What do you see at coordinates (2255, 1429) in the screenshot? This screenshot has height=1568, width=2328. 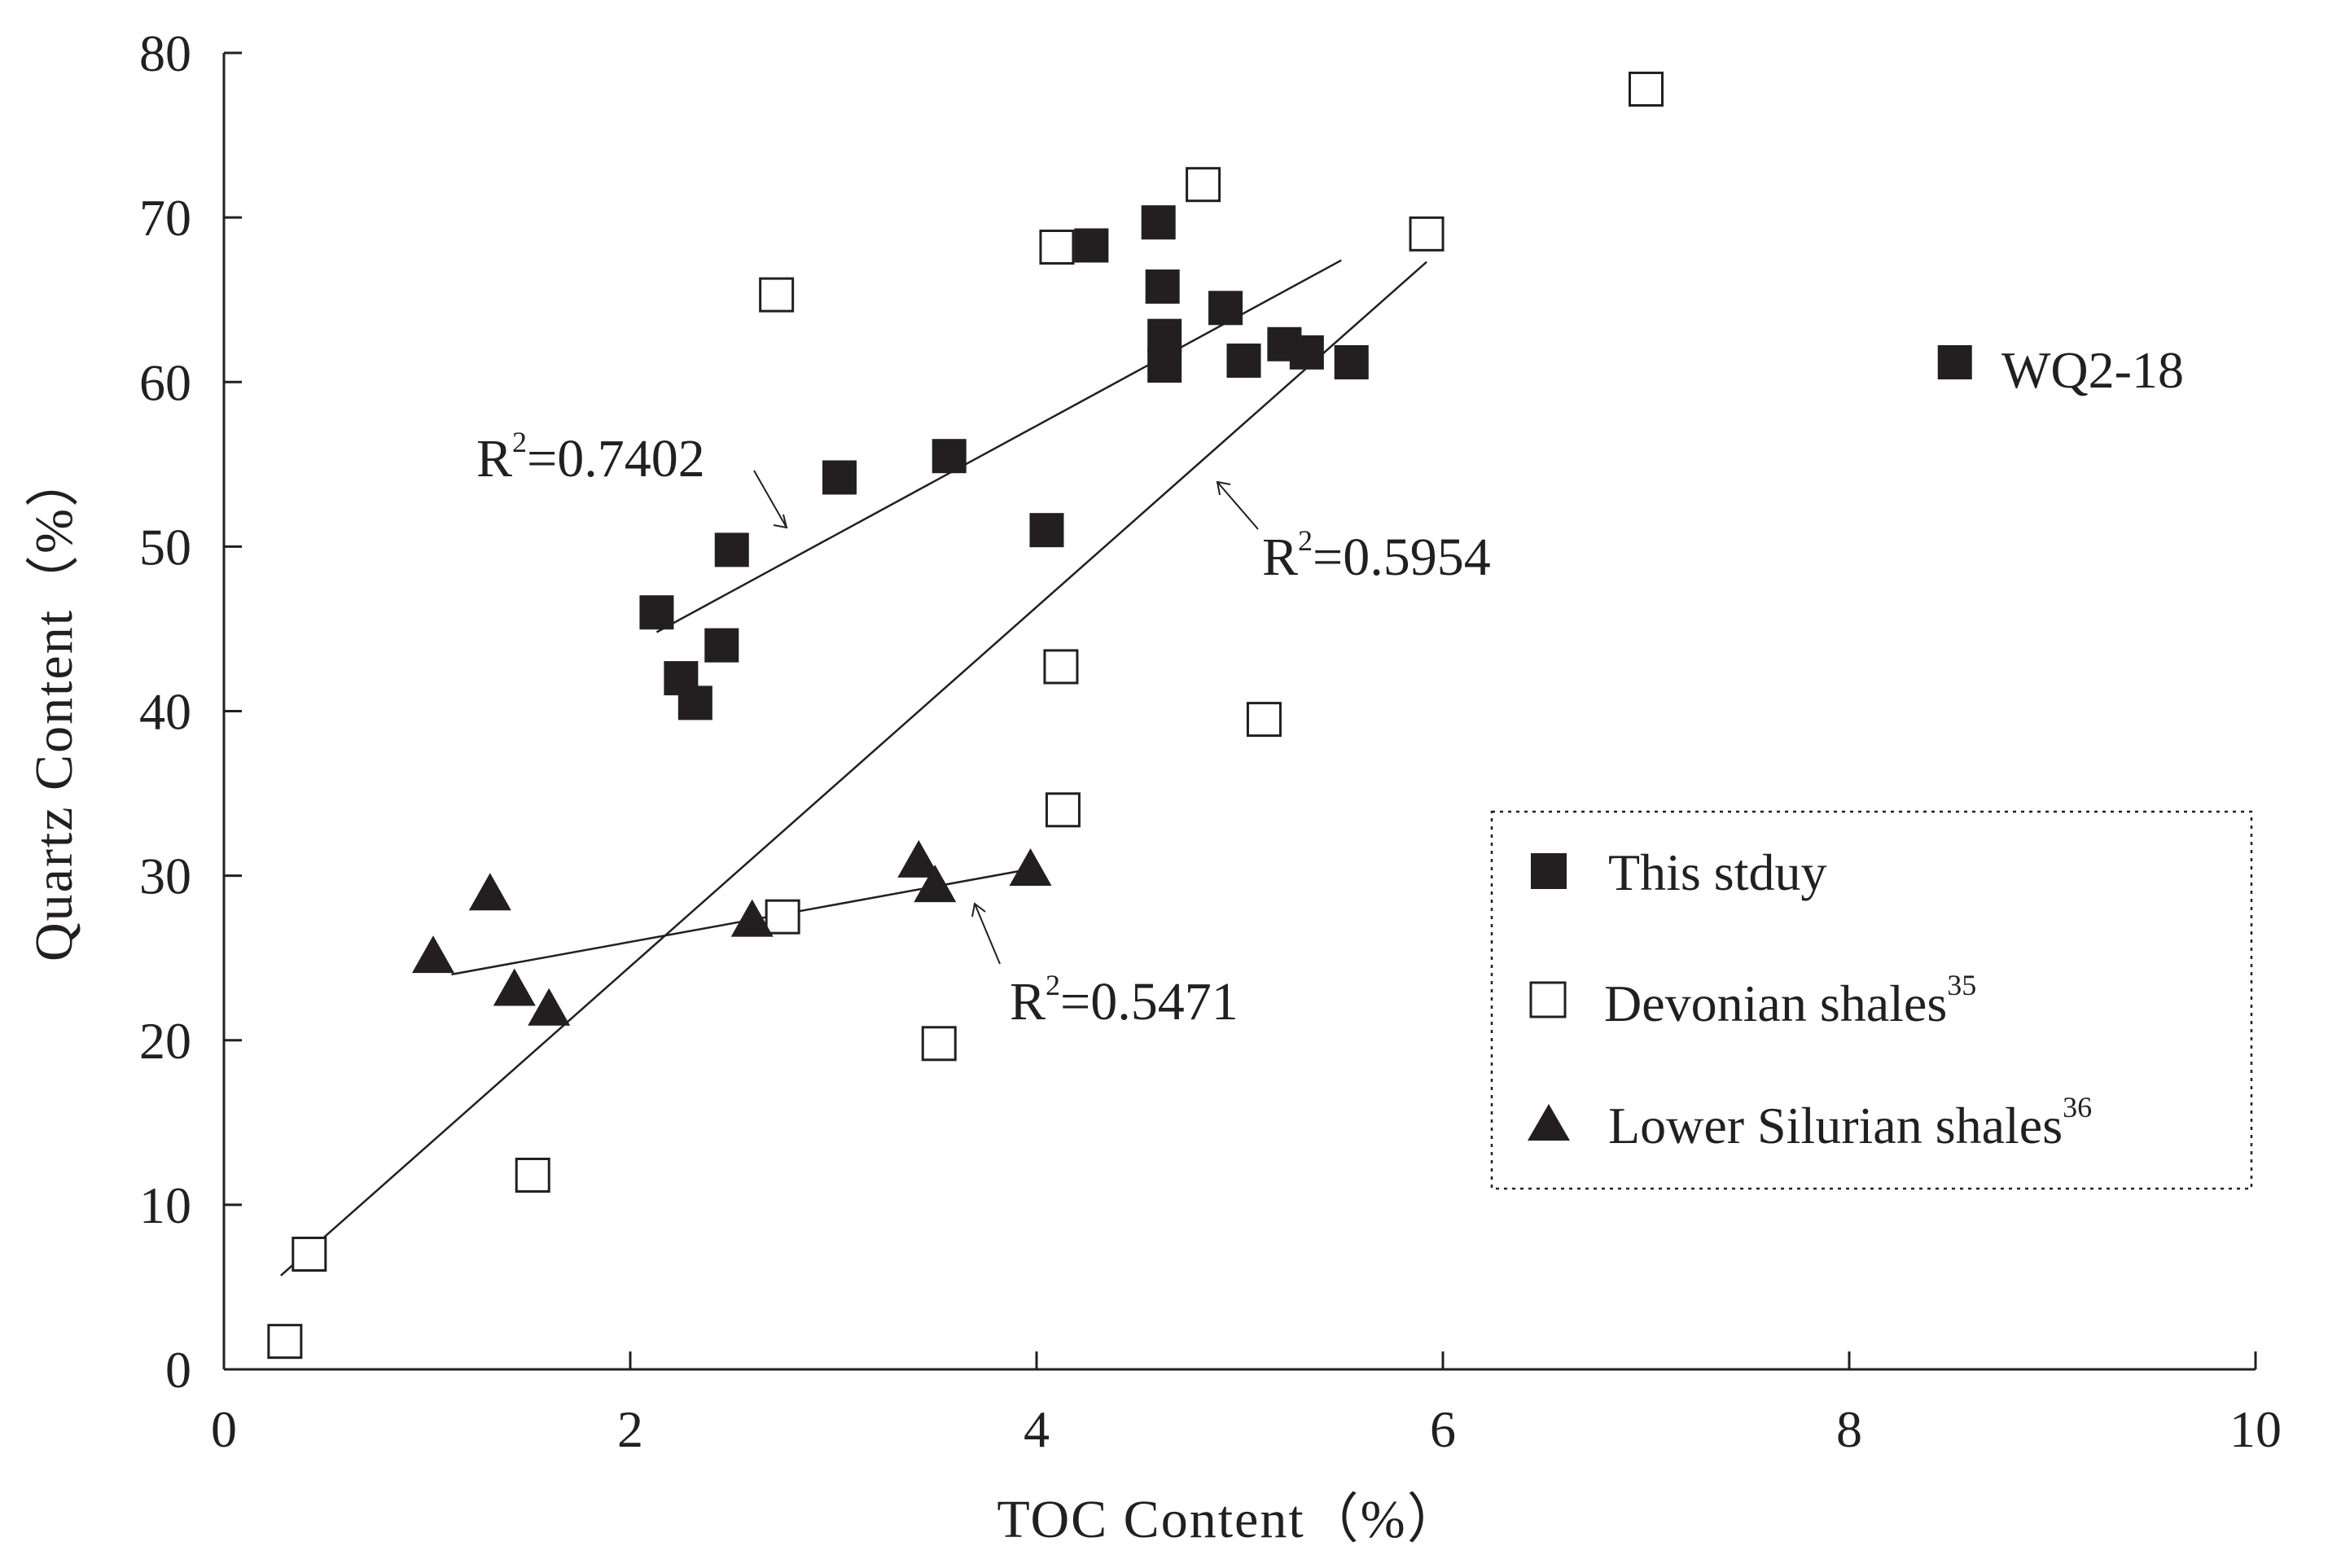 I see `x-tick-label: 10` at bounding box center [2255, 1429].